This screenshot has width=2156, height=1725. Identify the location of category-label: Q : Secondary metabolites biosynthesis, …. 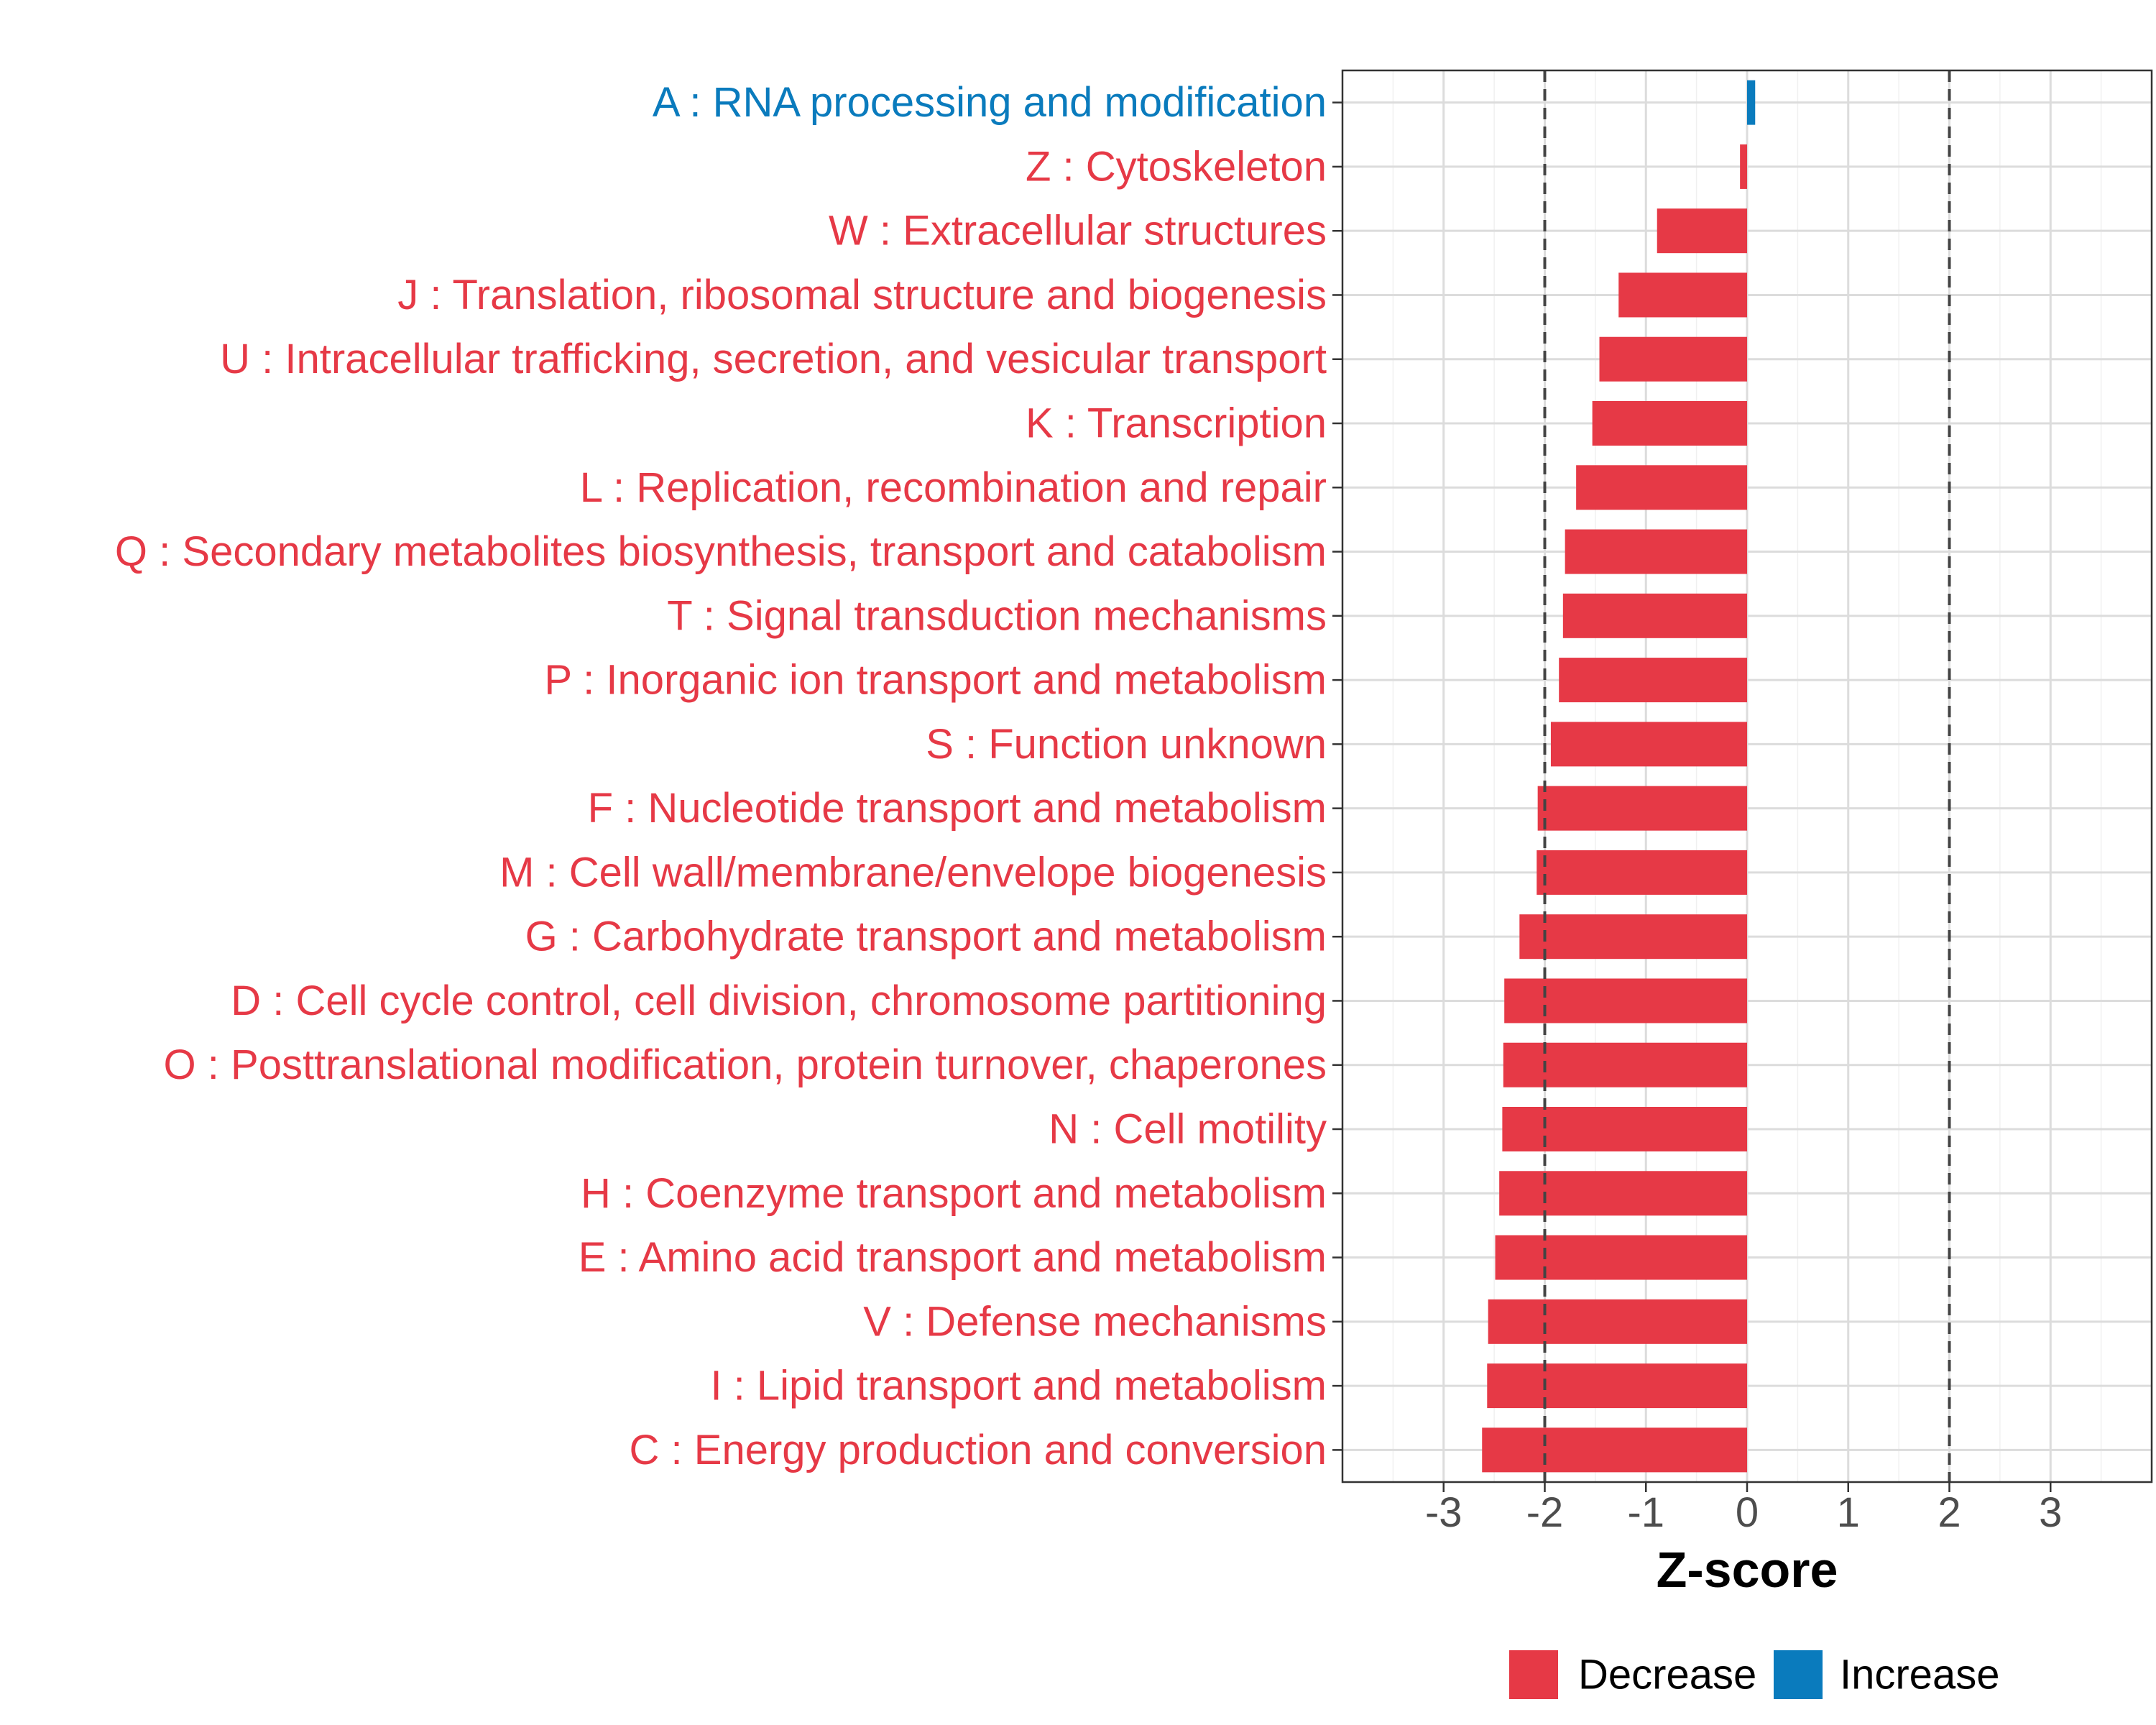
(721, 551).